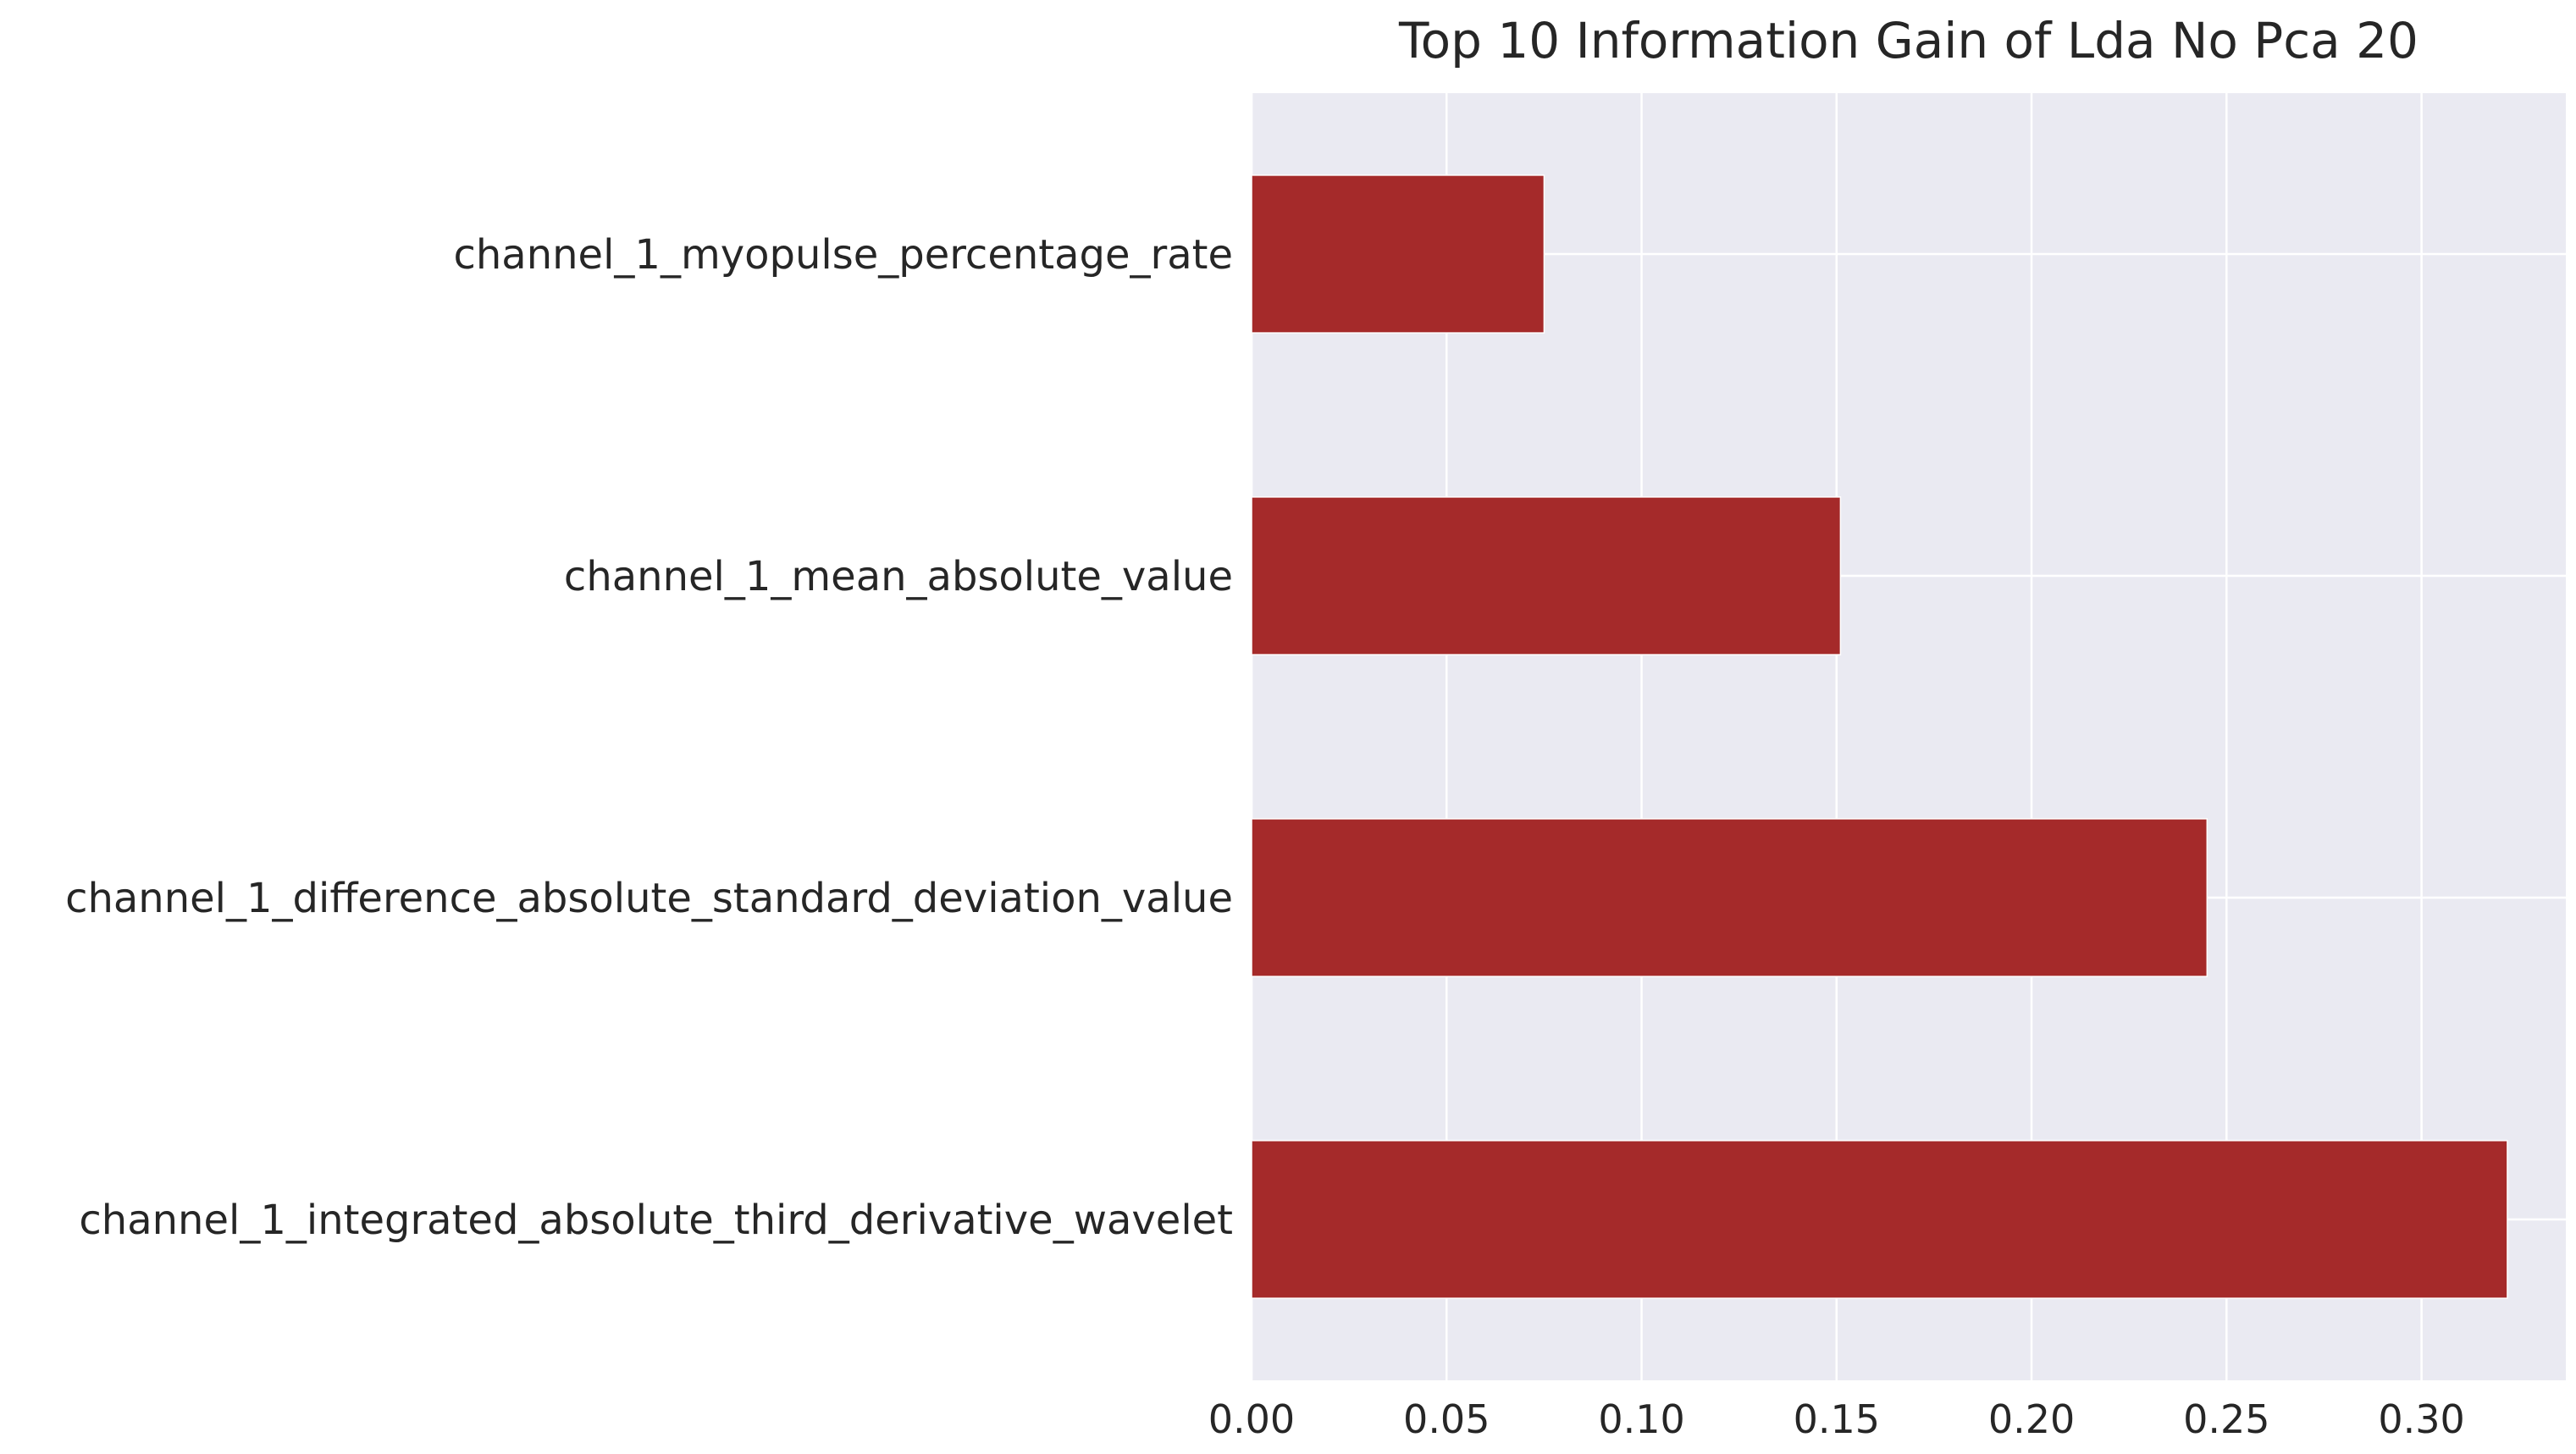 The width and height of the screenshot is (2576, 1454). What do you see at coordinates (1446, 1419) in the screenshot?
I see `x-tick-label: 0.05` at bounding box center [1446, 1419].